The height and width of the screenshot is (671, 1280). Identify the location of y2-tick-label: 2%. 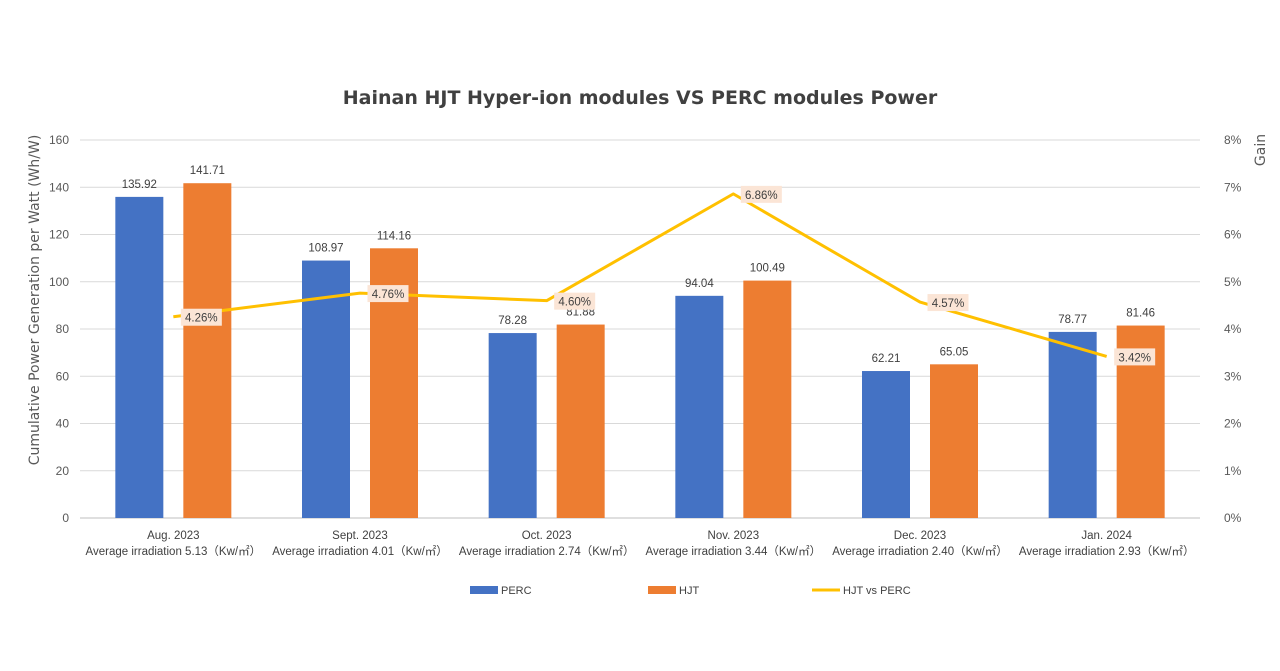
(1233, 424).